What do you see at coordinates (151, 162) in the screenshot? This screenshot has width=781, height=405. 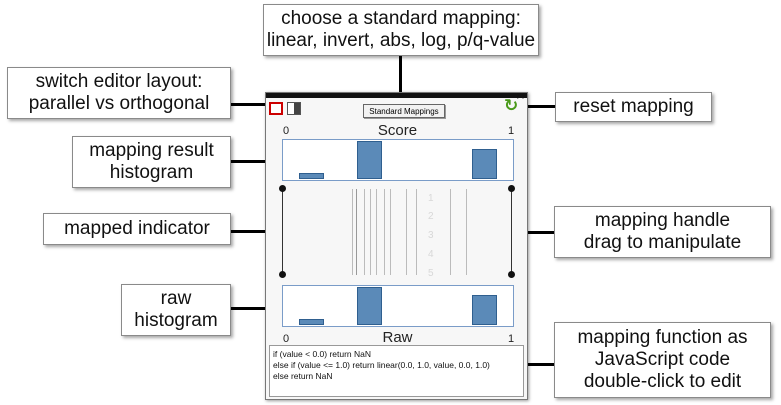 I see `callout-result-histogram: mapping result histogram` at bounding box center [151, 162].